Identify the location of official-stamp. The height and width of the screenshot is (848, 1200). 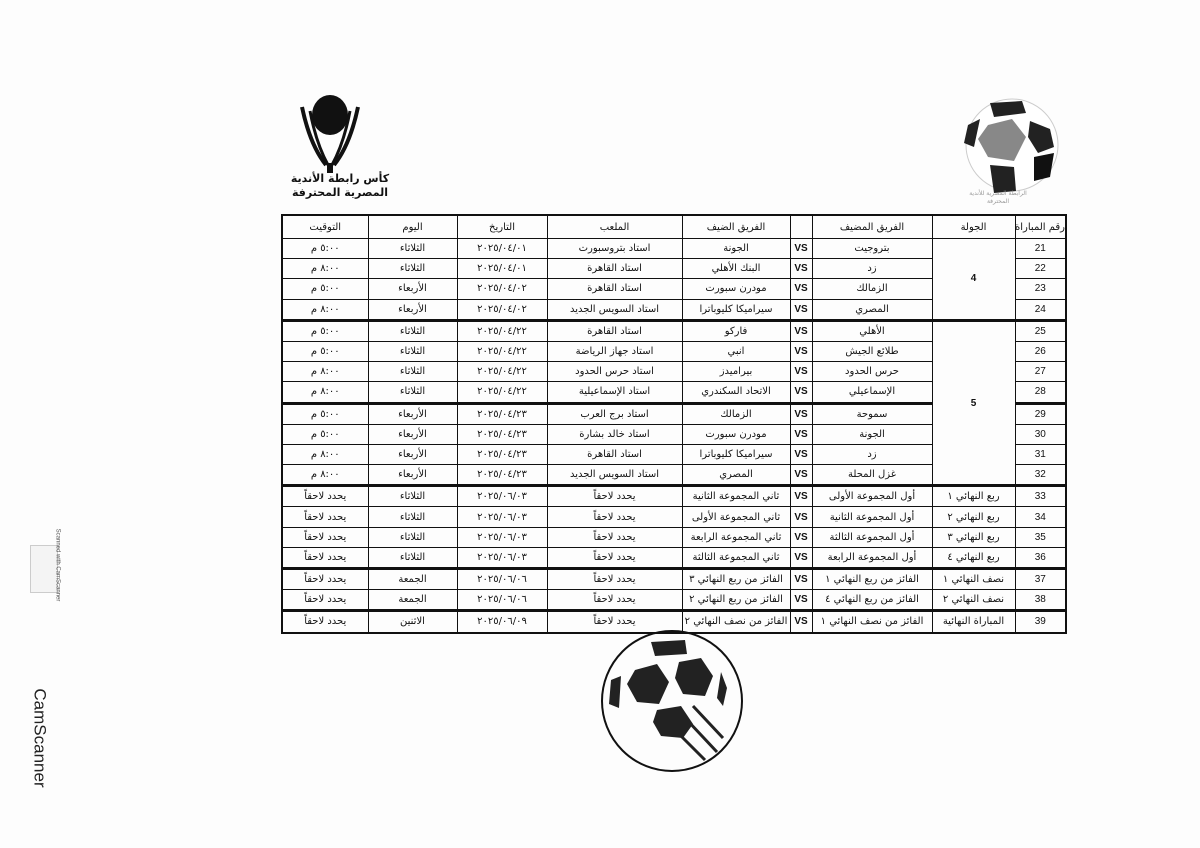
(672, 701).